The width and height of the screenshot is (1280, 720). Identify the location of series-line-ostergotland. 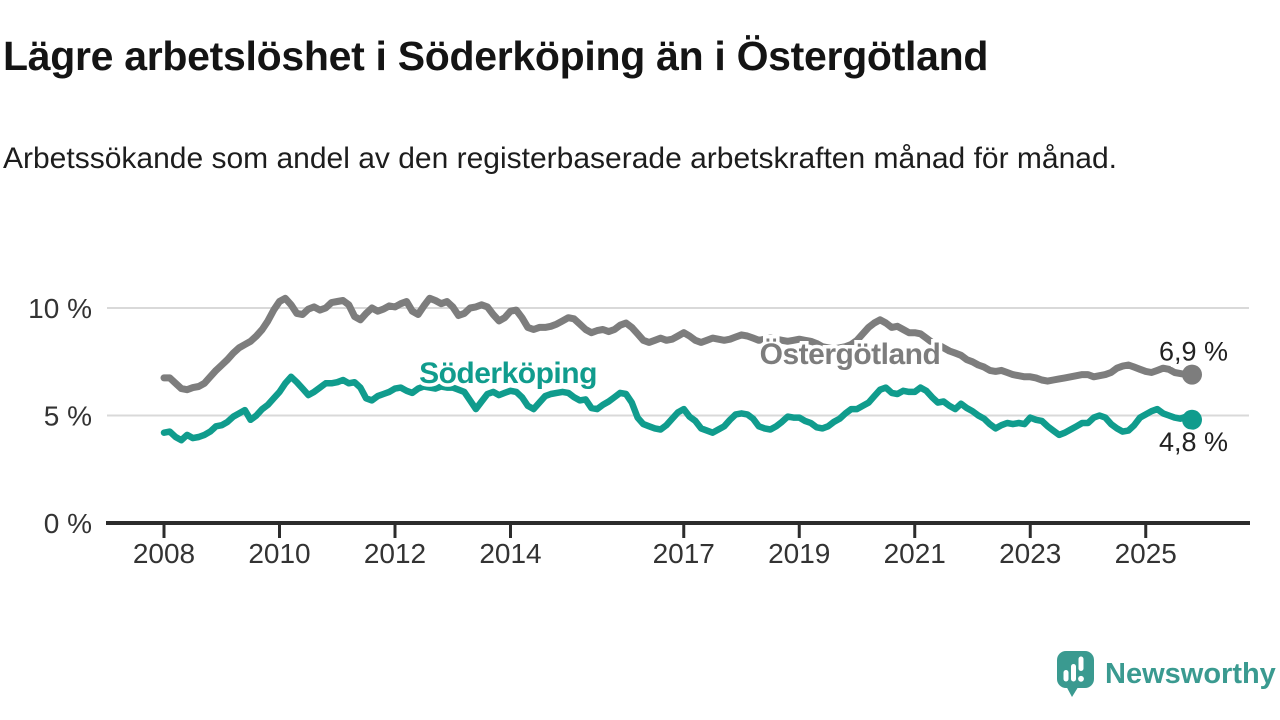
(678, 344).